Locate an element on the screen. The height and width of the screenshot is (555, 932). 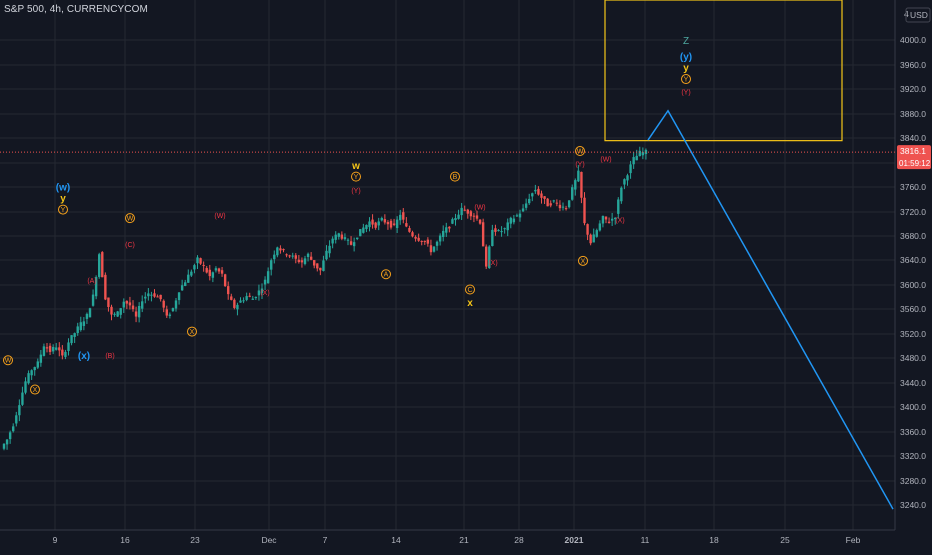
wave-label-text: (y) is located at coordinates (686, 57).